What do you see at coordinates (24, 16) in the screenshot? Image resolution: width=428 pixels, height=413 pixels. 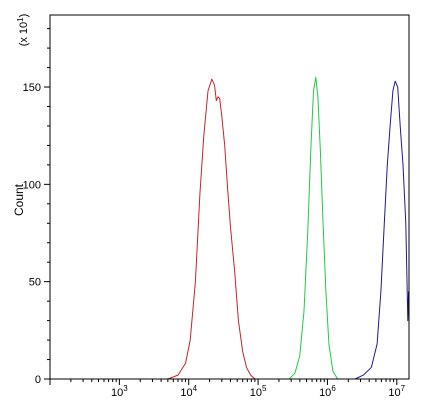 I see `y-multiplier-suffix: )` at bounding box center [24, 16].